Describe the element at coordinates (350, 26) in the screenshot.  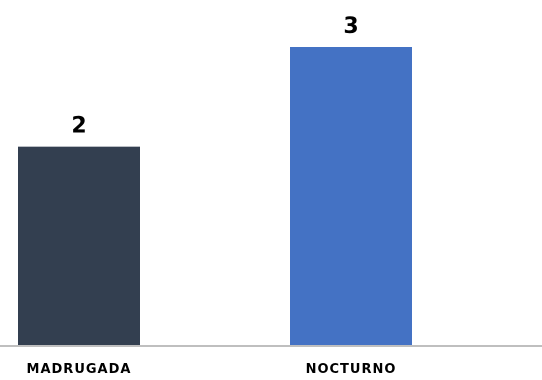
I see `data-label-nocturno: 3` at that location.